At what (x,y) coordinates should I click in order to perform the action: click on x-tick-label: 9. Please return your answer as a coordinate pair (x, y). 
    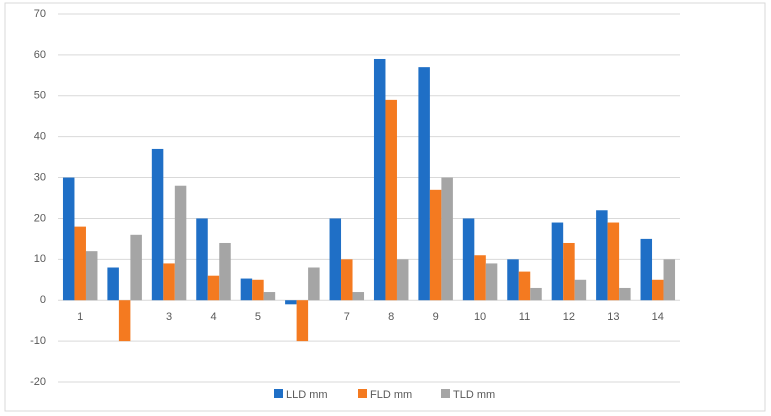
    Looking at the image, I should click on (436, 317).